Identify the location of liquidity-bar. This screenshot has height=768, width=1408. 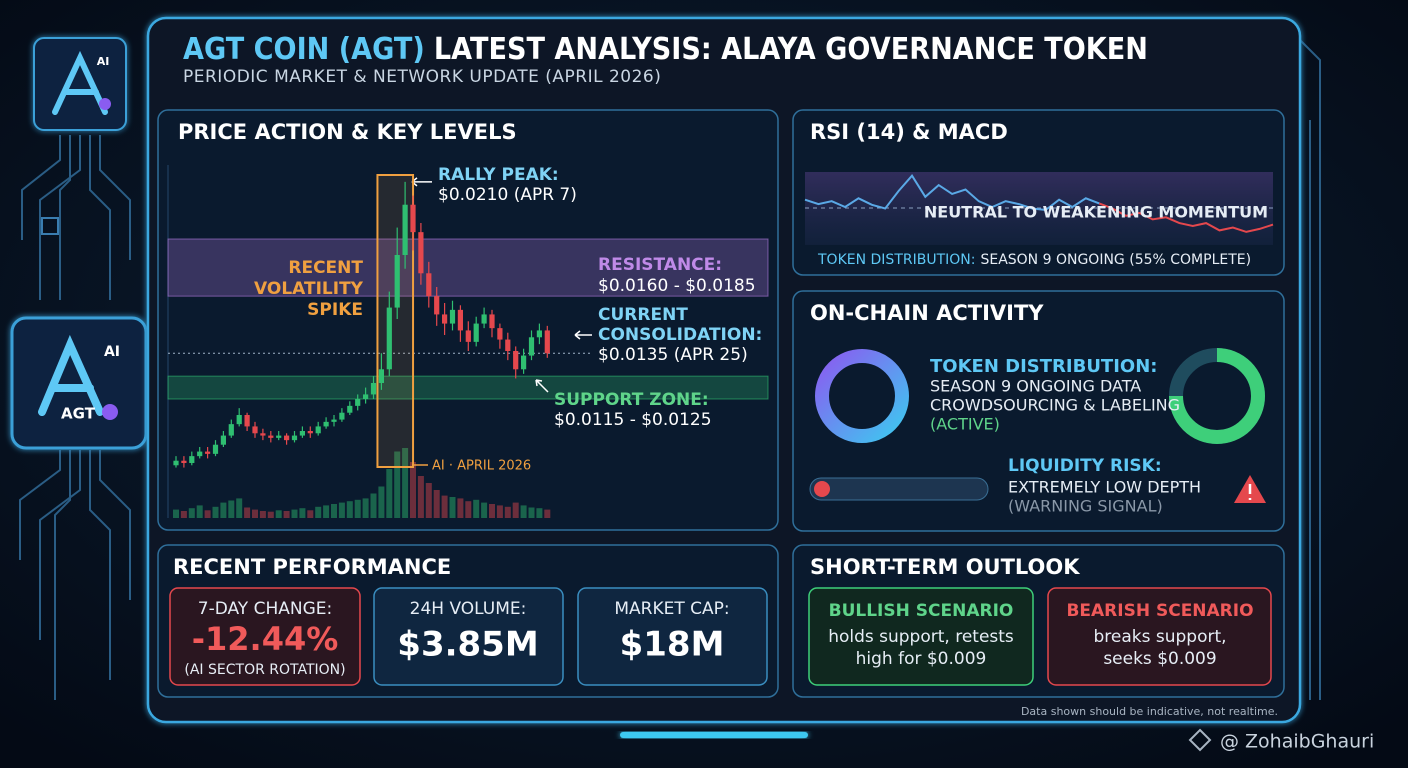
(899, 489).